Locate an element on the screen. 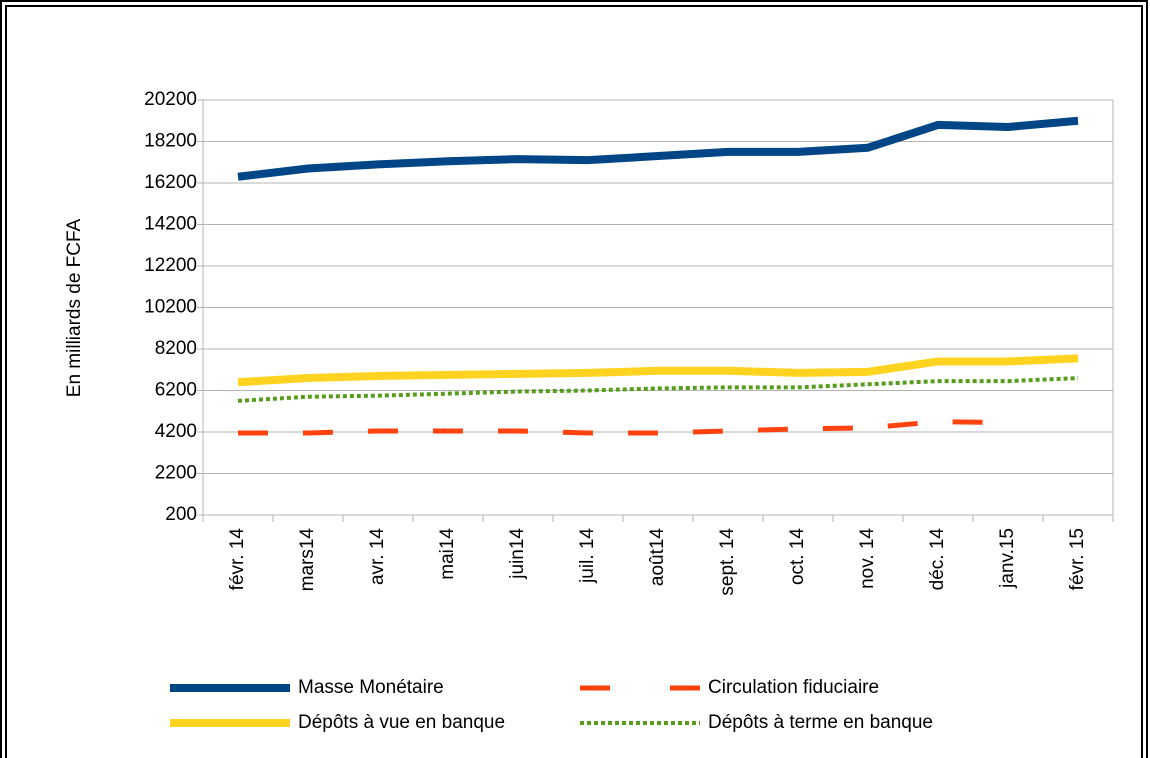 This screenshot has height=758, width=1150. y-tick-label: 2200 is located at coordinates (176, 473).